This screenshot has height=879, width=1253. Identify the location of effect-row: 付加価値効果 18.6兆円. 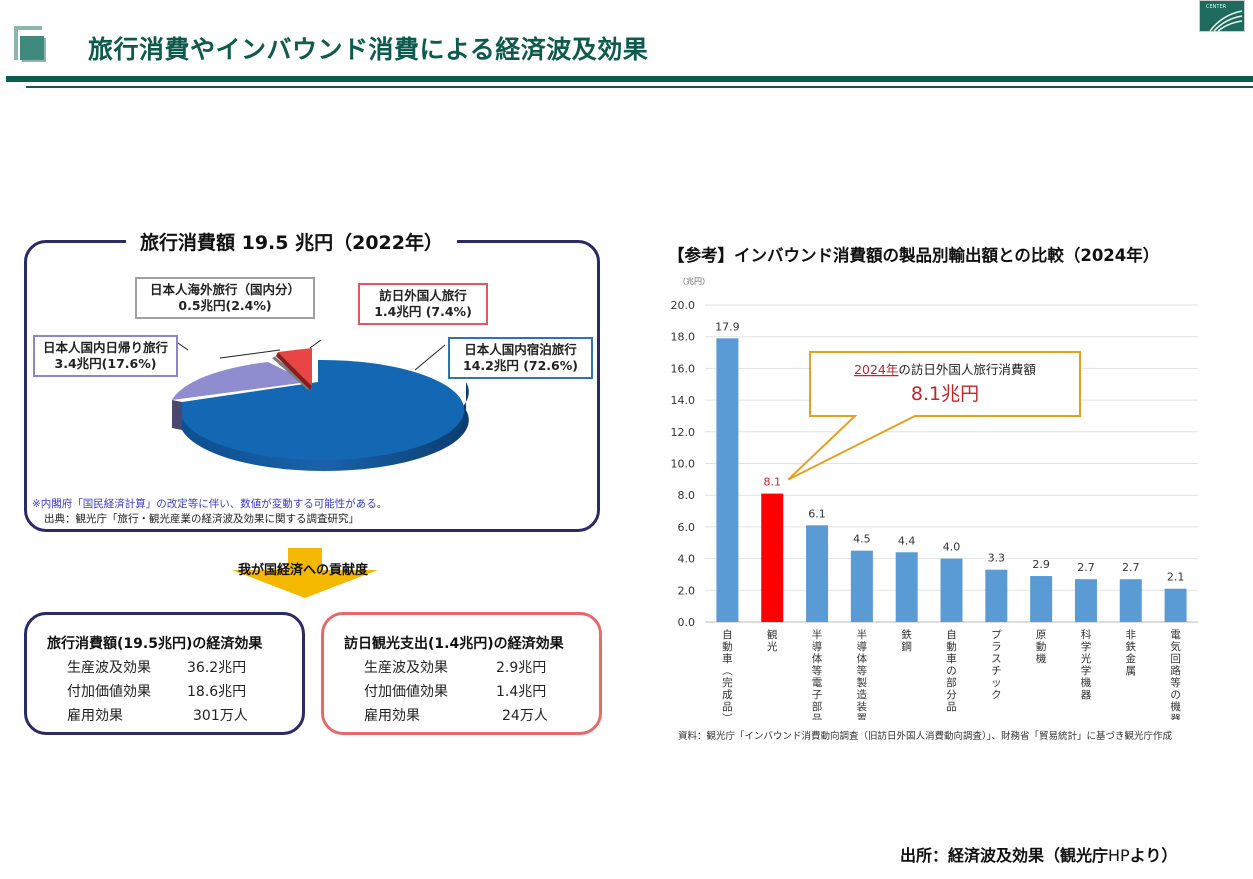
(156, 691).